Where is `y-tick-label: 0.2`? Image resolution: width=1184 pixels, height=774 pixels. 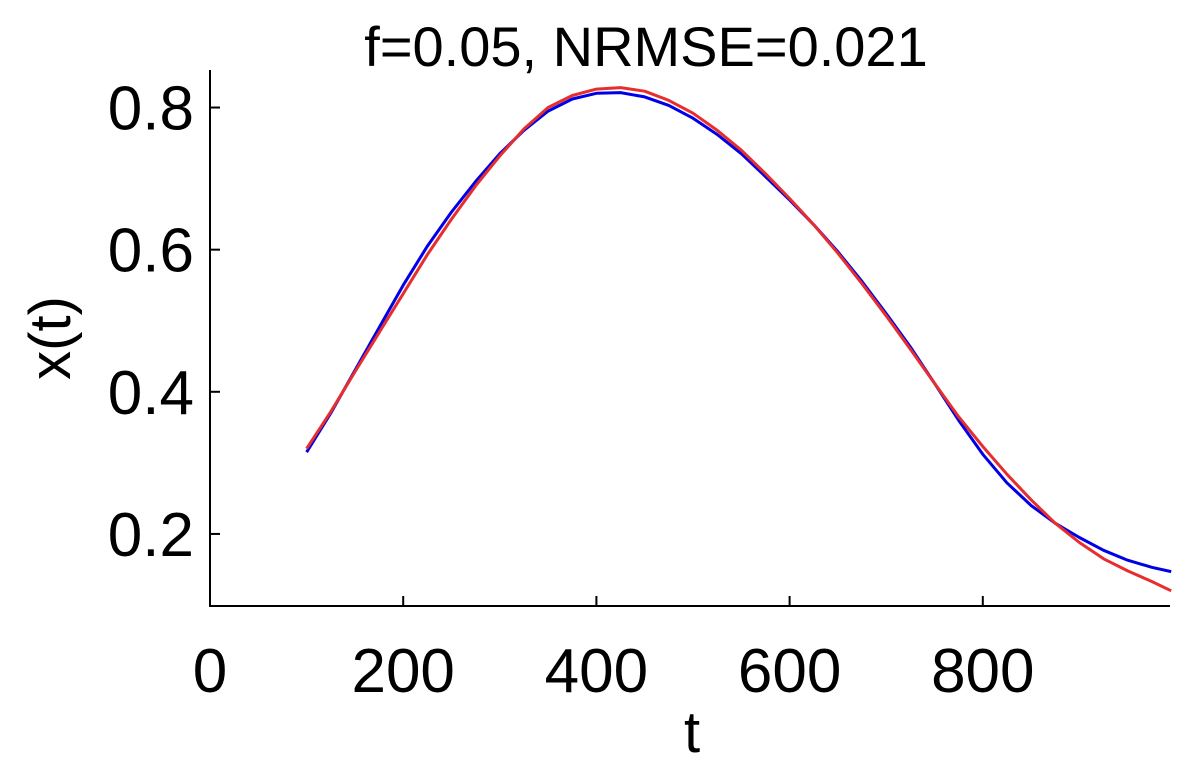 y-tick-label: 0.2 is located at coordinates (151, 535).